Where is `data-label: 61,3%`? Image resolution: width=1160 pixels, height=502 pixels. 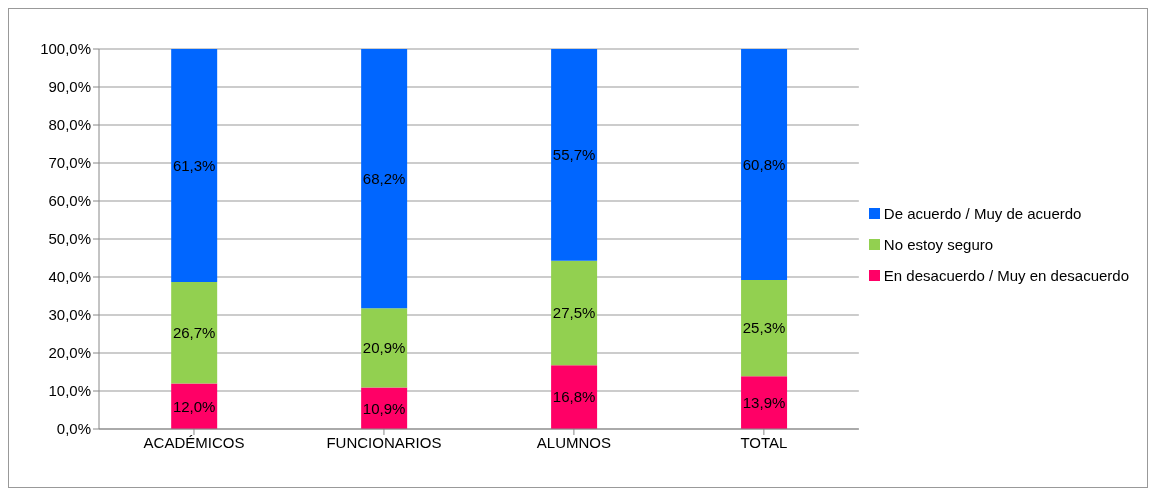 data-label: 61,3% is located at coordinates (194, 165).